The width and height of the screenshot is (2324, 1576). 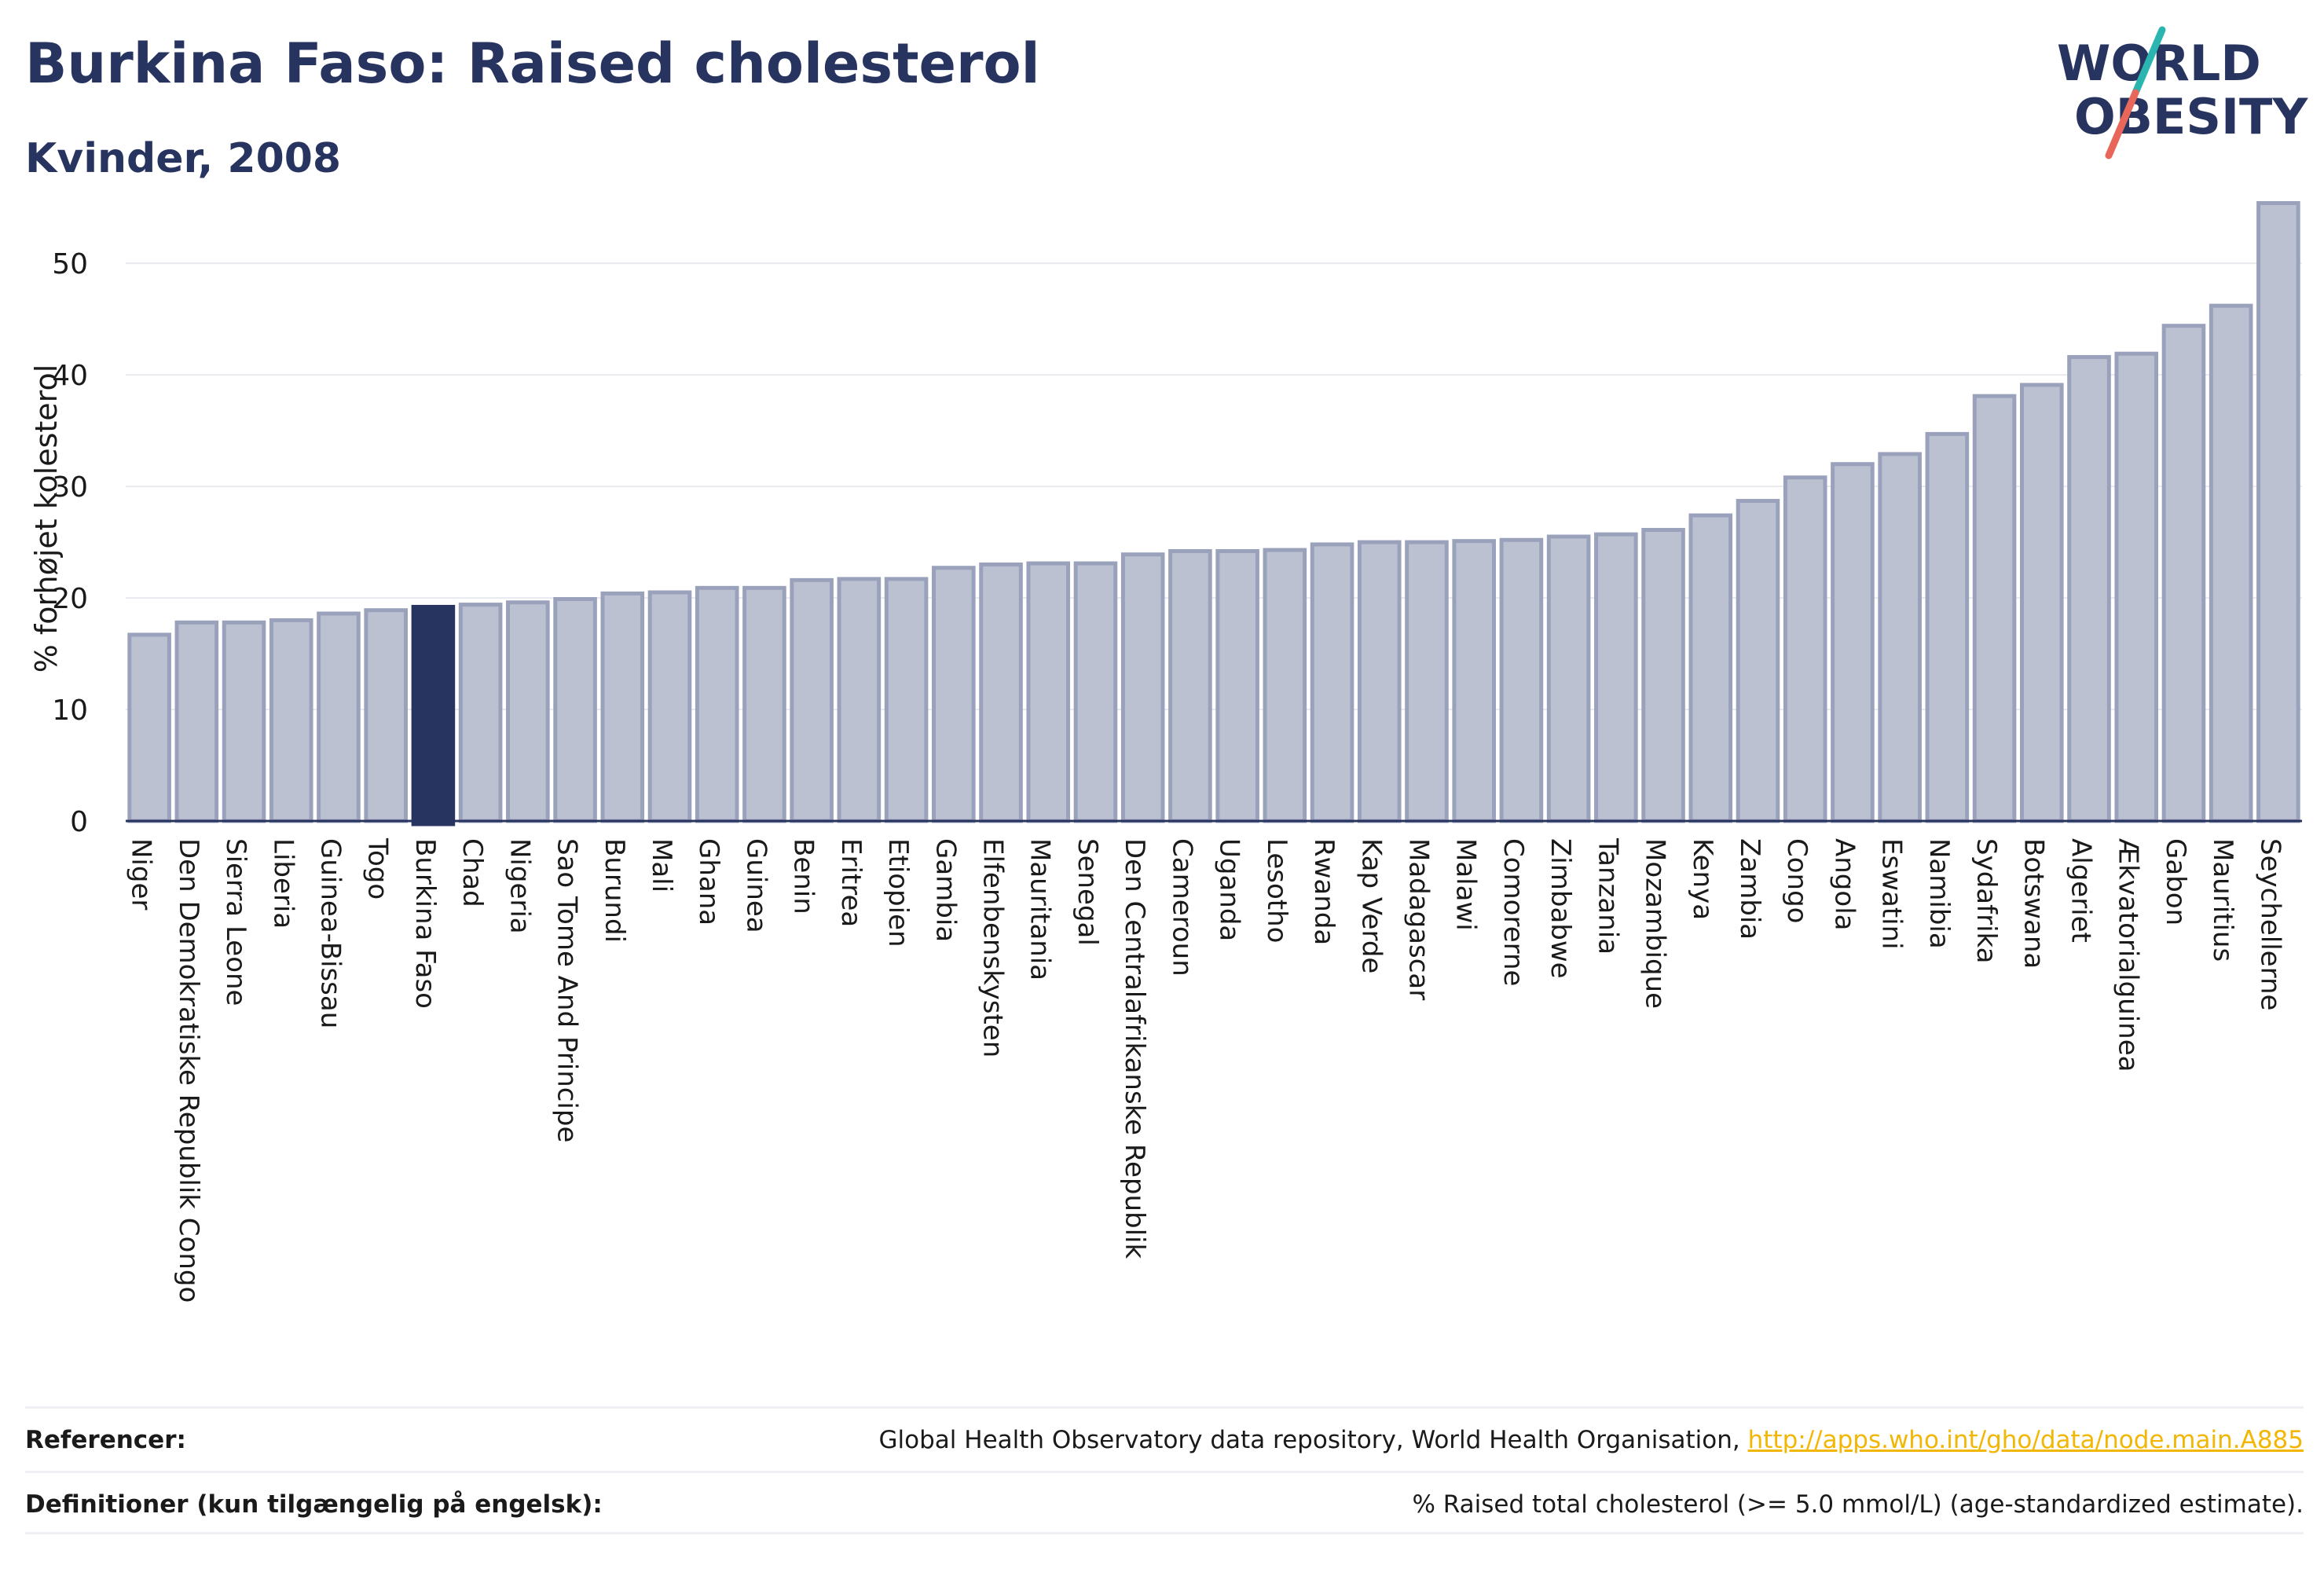 What do you see at coordinates (1164, 1533) in the screenshot?
I see `footer-divider` at bounding box center [1164, 1533].